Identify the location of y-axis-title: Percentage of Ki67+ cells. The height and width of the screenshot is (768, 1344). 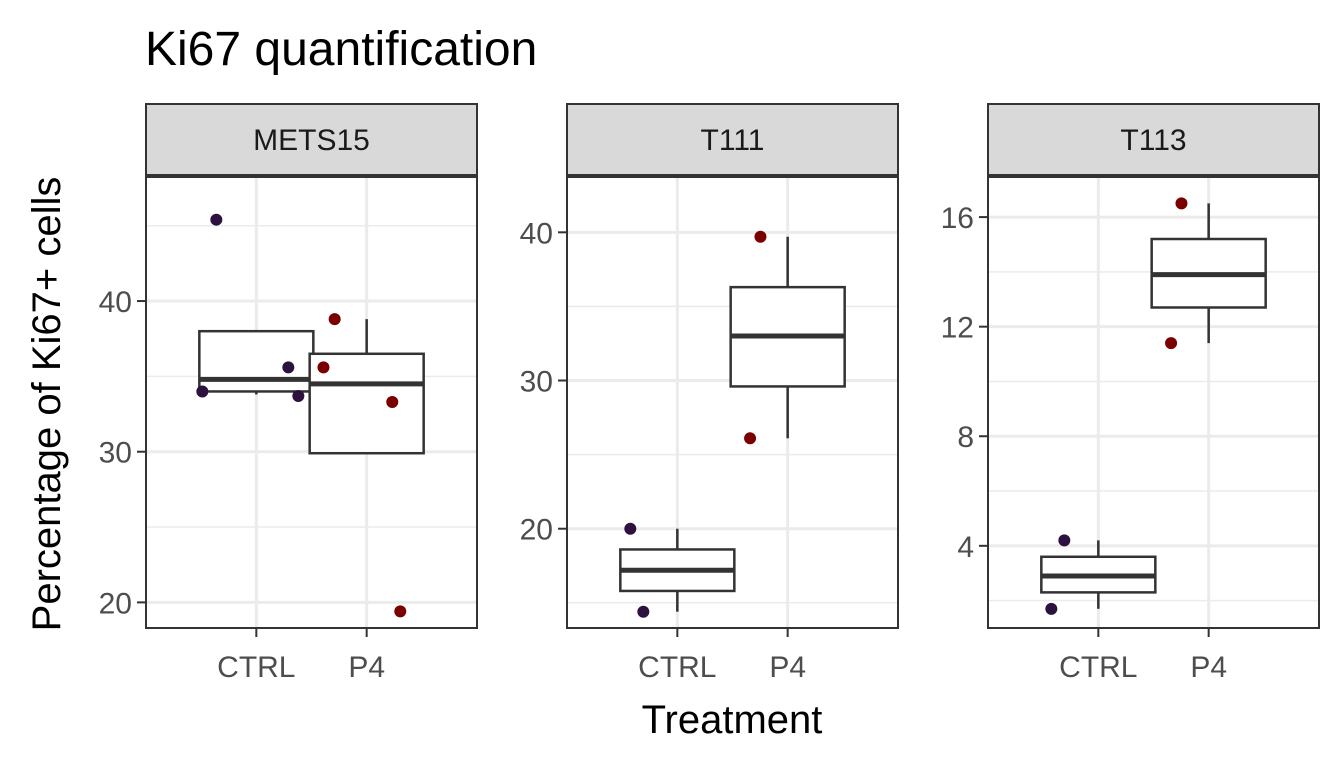
(47, 404).